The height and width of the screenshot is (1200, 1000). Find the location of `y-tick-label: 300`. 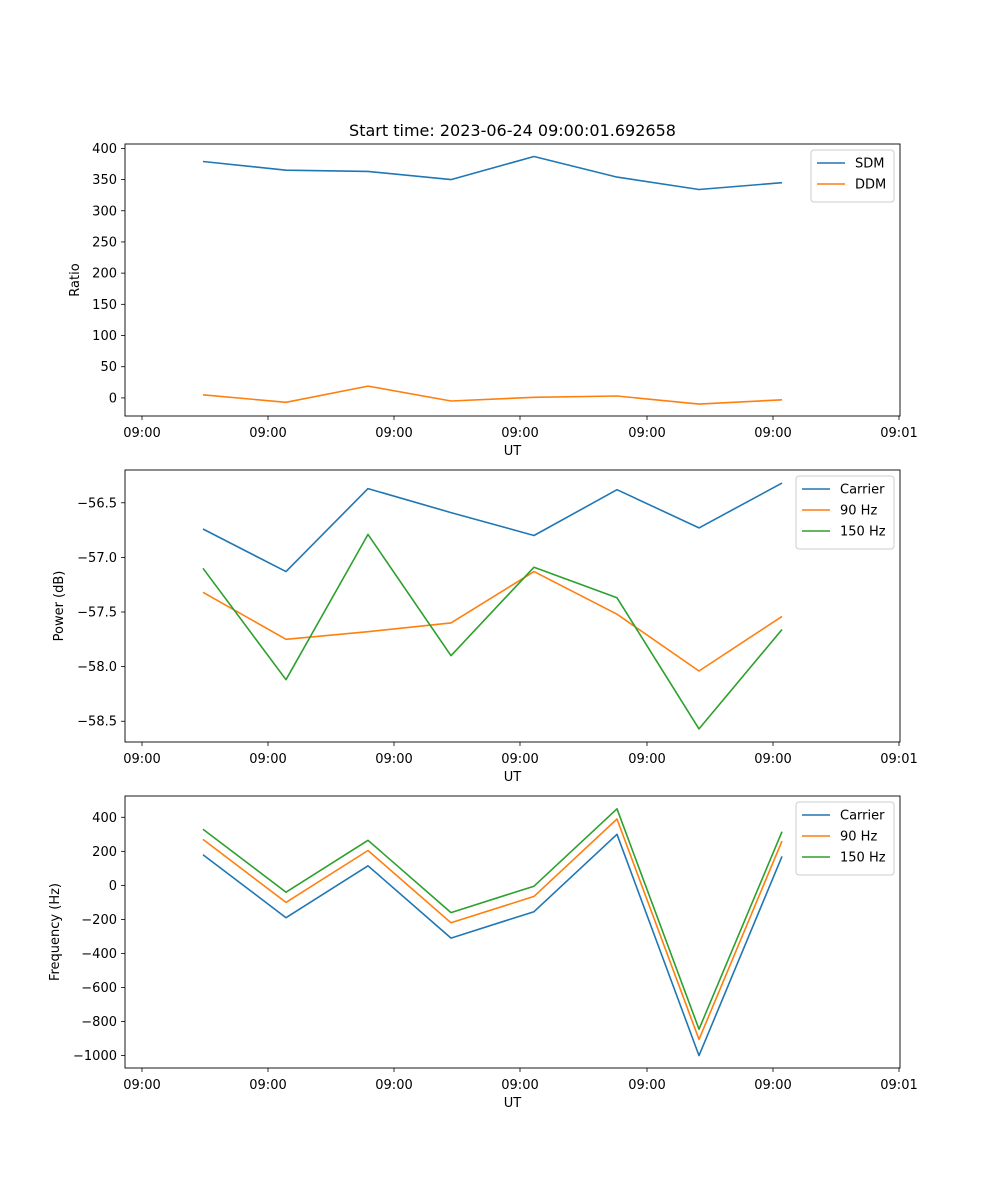

y-tick-label: 300 is located at coordinates (104, 211).